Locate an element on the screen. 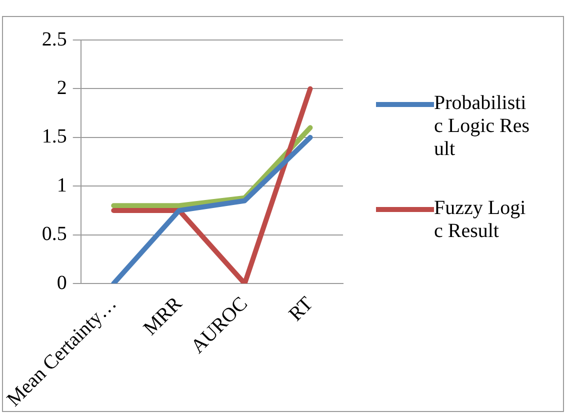  y-tick-label: 0 is located at coordinates (61, 283).